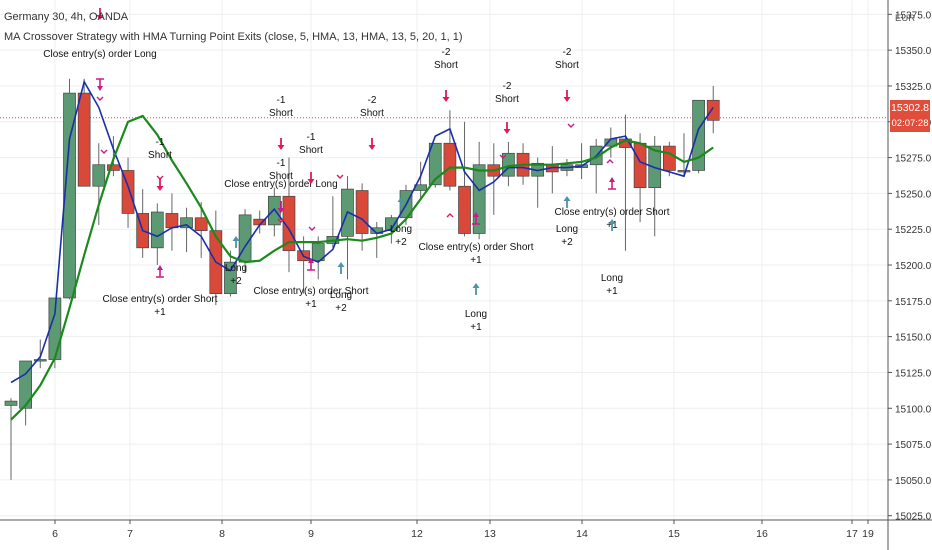 Image resolution: width=932 pixels, height=550 pixels. Describe the element at coordinates (913, 266) in the screenshot. I see `y-tick-label: 15200.0` at that location.